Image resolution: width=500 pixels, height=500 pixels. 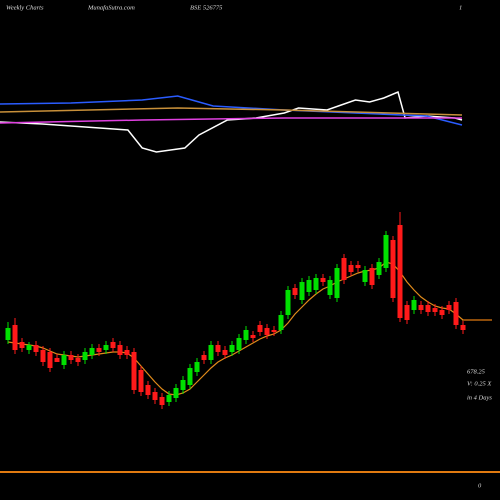 What do you see at coordinates (479, 383) in the screenshot?
I see `volume-label: V: 0.25 X` at bounding box center [479, 383].